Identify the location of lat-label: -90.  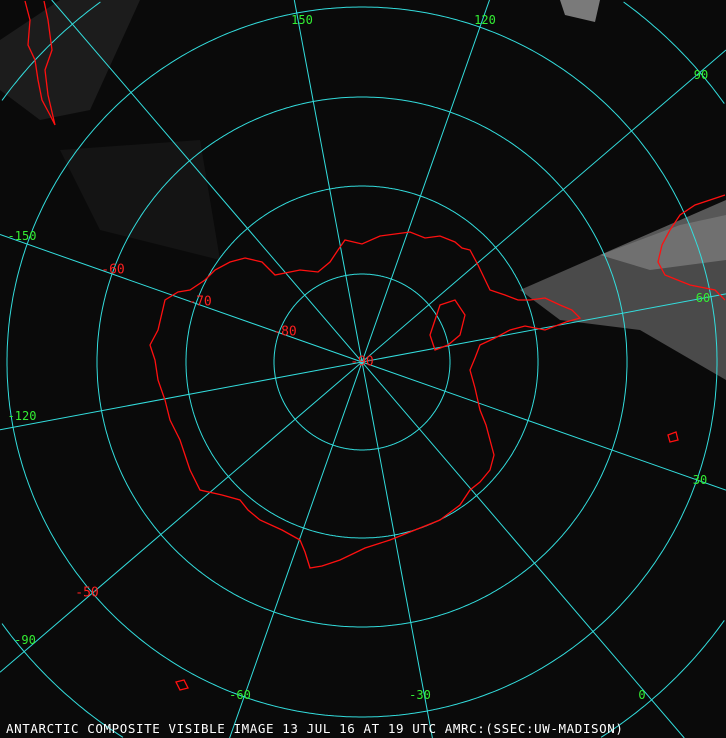
(362, 362).